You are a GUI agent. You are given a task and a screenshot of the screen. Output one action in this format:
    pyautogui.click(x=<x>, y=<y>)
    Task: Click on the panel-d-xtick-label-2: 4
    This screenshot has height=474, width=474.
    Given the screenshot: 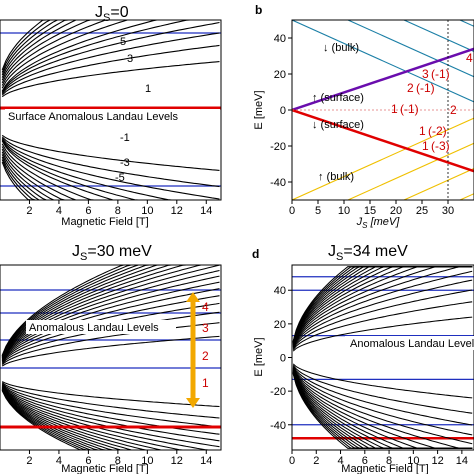 What is the action you would take?
    pyautogui.click(x=340, y=461)
    